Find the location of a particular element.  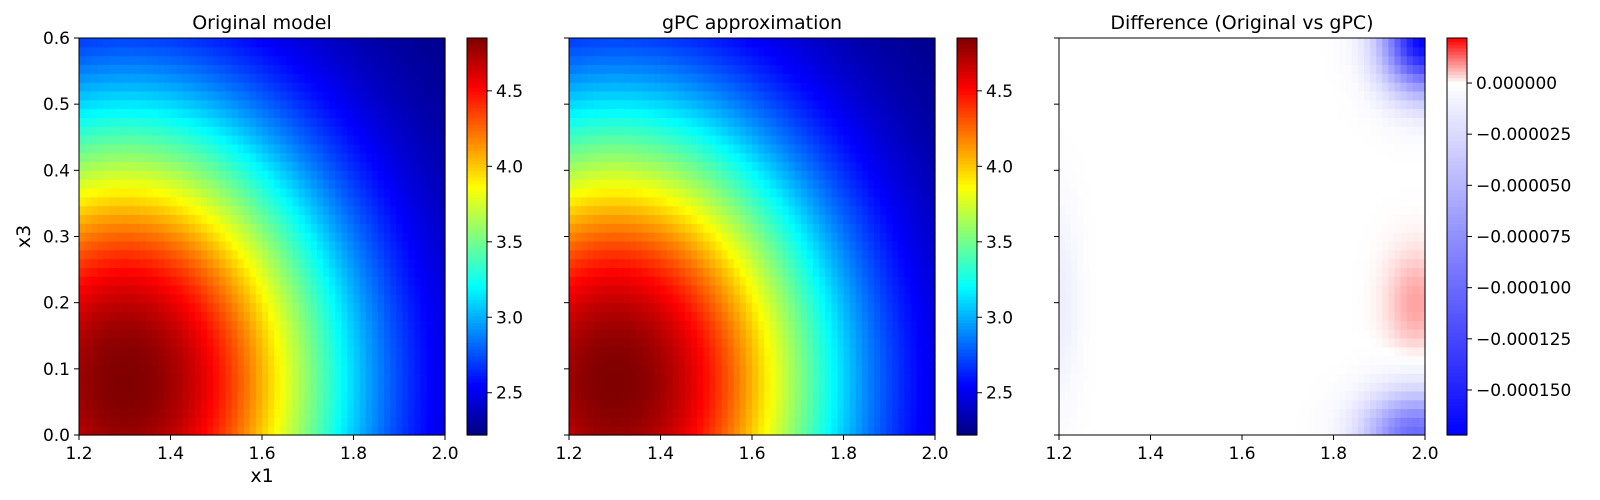

colorbar-step is located at coordinates (477, 350).